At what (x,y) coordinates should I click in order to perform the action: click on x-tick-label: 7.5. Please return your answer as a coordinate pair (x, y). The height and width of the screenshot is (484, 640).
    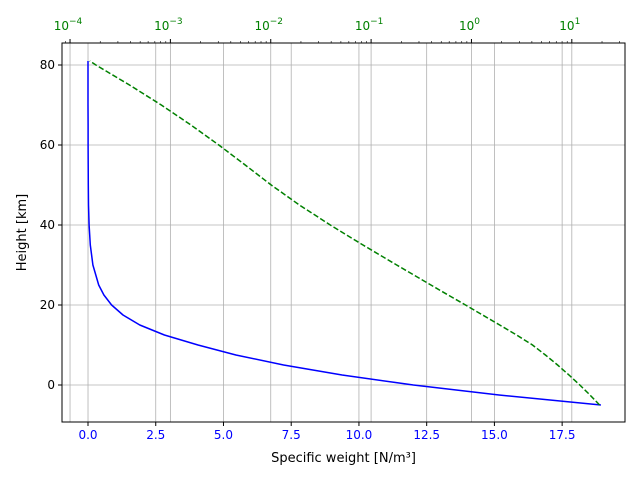
    Looking at the image, I should click on (291, 435).